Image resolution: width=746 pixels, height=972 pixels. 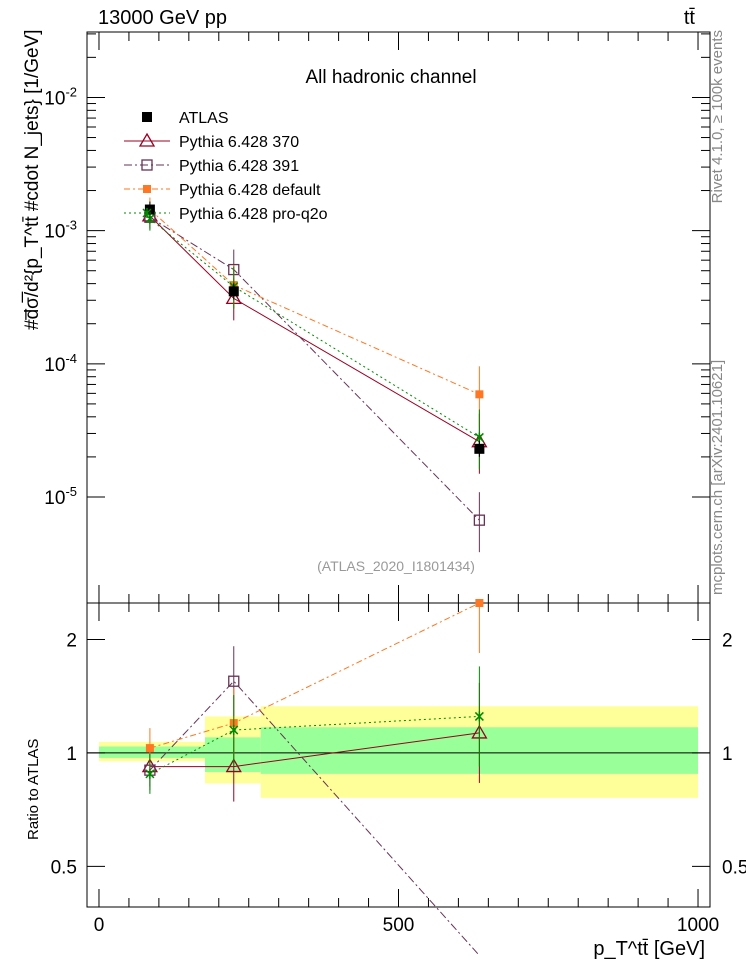 What do you see at coordinates (734, 867) in the screenshot?
I see `ratio-y-tick-label-right: 0.5` at bounding box center [734, 867].